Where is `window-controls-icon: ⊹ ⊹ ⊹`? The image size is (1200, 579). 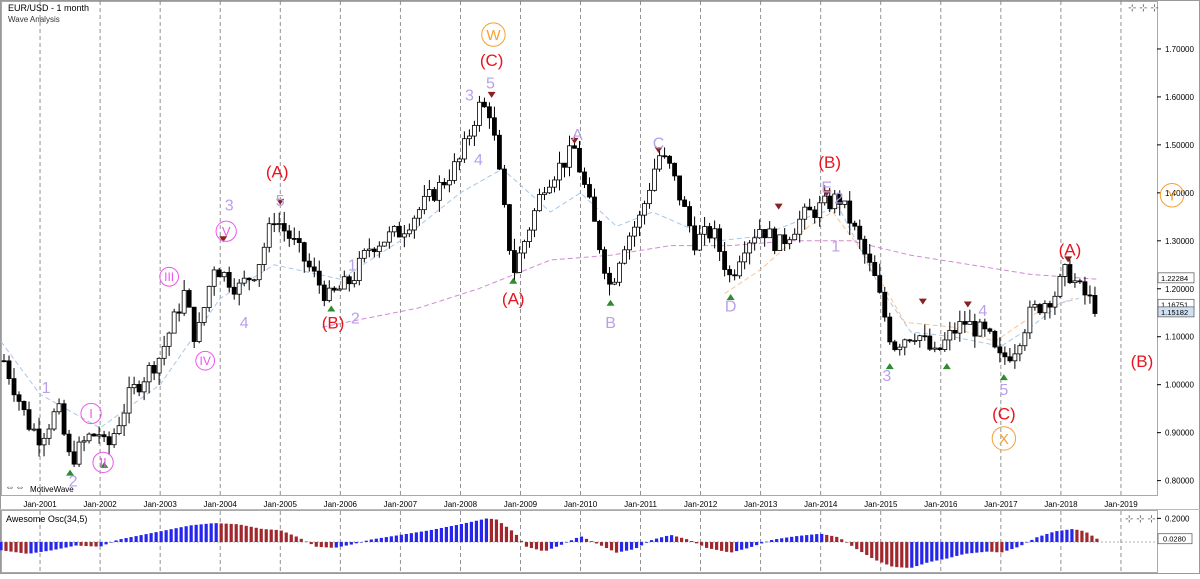 window-controls-icon: ⊹ ⊹ ⊹ is located at coordinates (1143, 8).